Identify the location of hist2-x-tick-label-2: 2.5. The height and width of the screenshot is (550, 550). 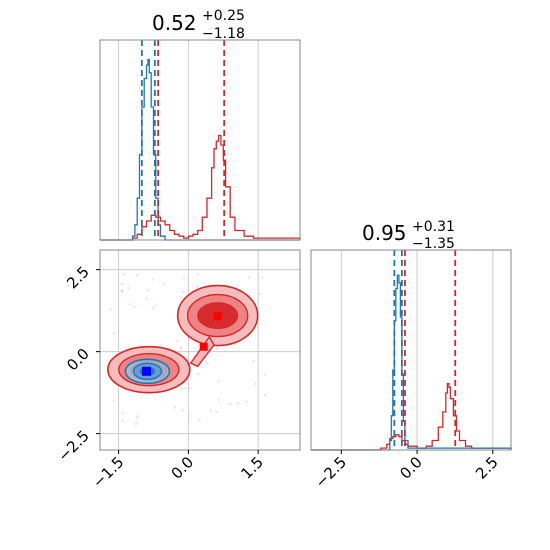
(487, 468).